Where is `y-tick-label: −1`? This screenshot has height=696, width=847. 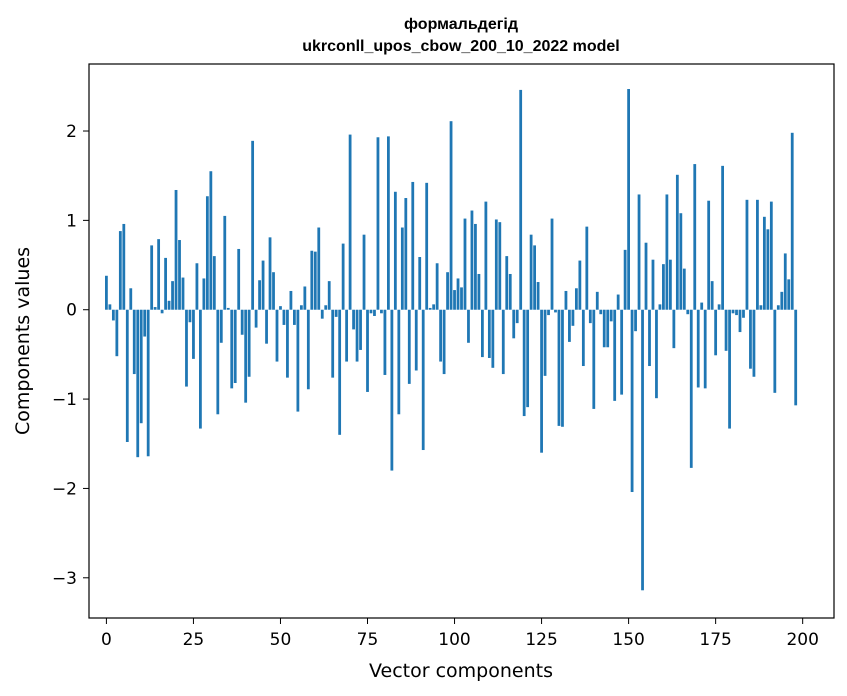
y-tick-label: −1 is located at coordinates (64, 400).